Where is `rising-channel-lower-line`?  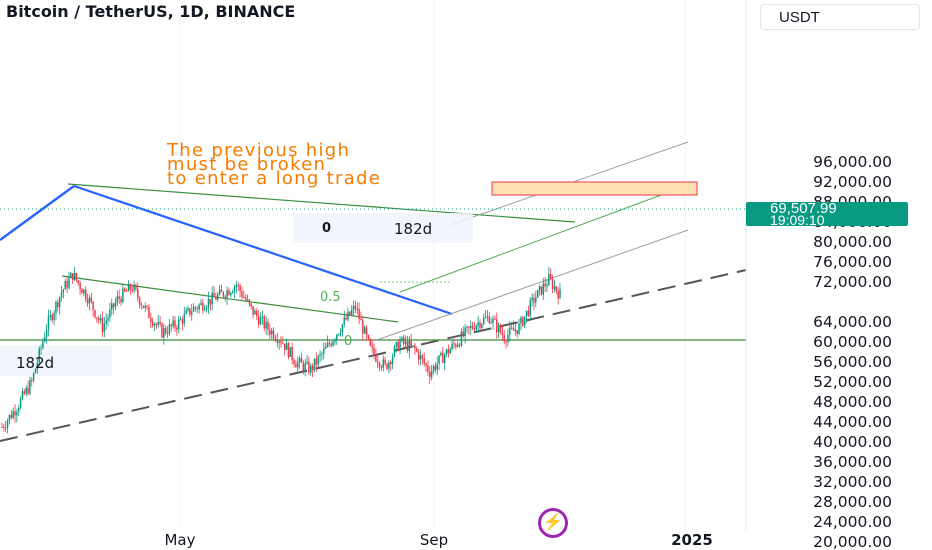
rising-channel-lower-line is located at coordinates (532, 285).